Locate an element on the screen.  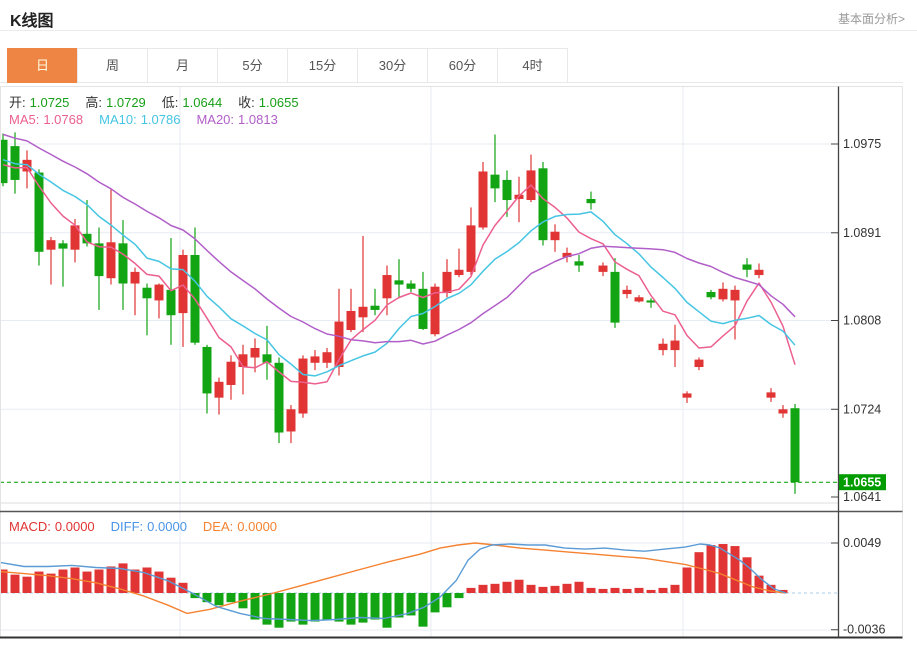
ma-ma5-label: MA5: is located at coordinates (24, 119).